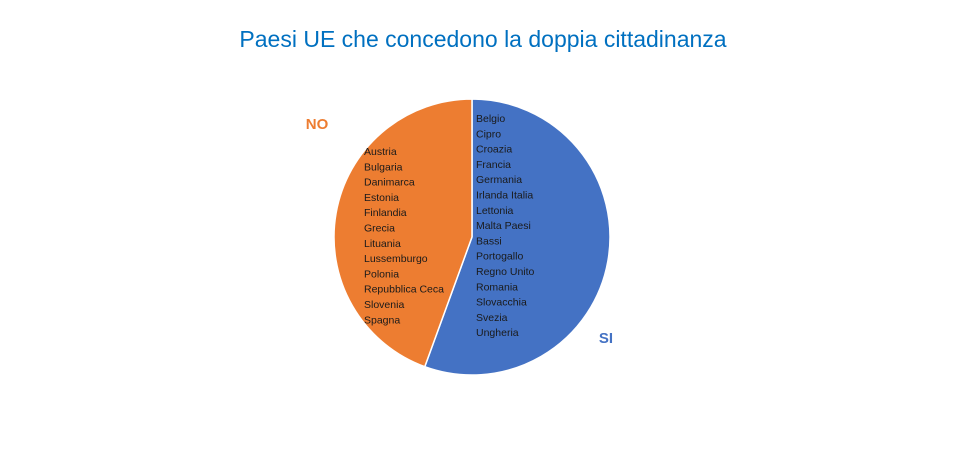 The width and height of the screenshot is (966, 460). What do you see at coordinates (492, 318) in the screenshot?
I see `country-label: Svezia` at bounding box center [492, 318].